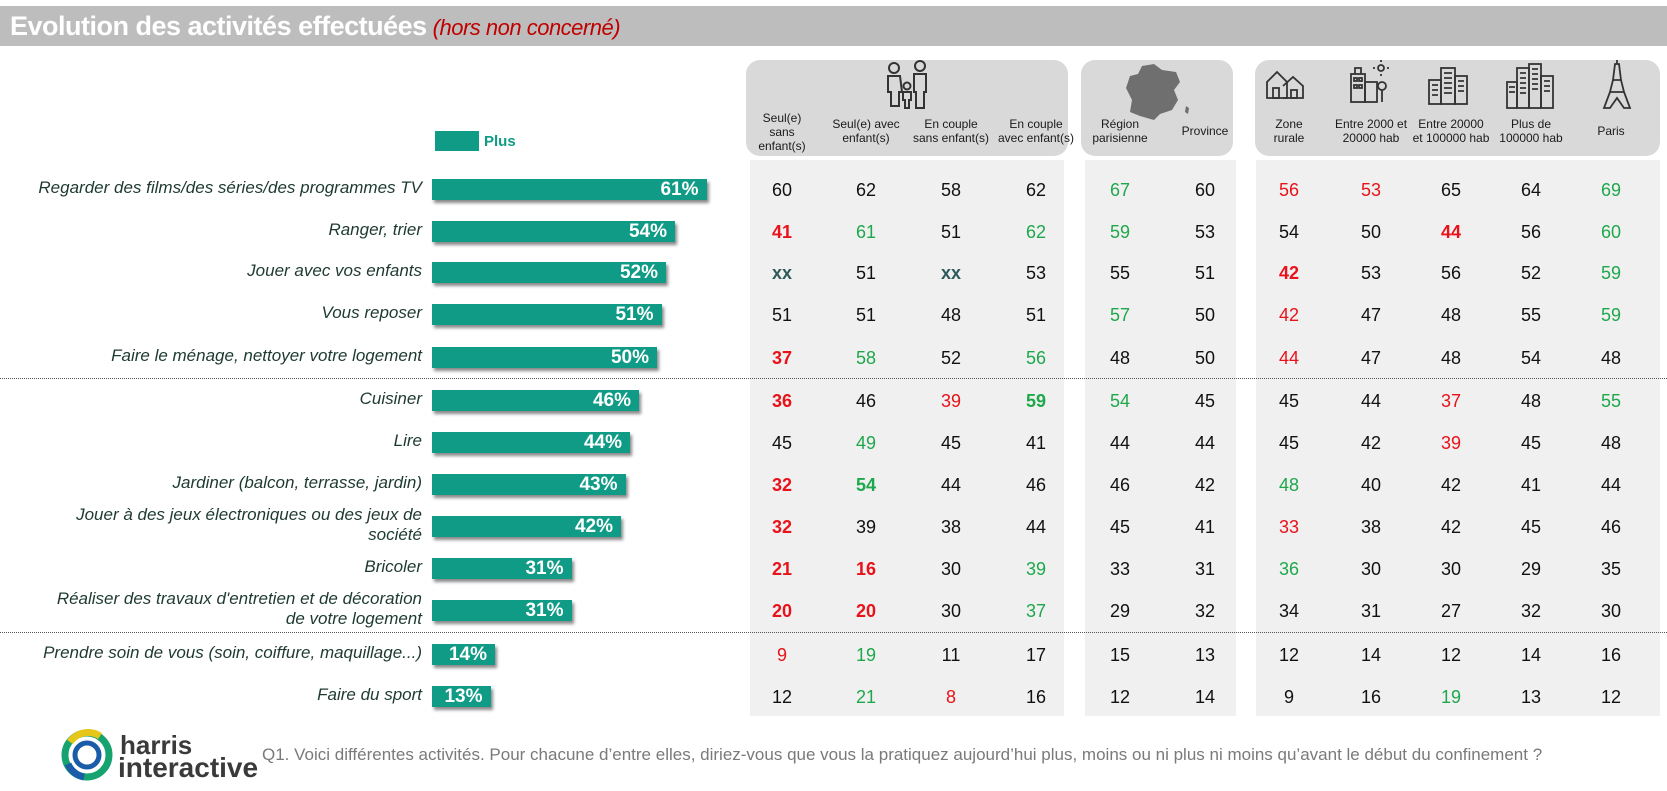  What do you see at coordinates (951, 190) in the screenshot?
I see `table-cell: 58` at bounding box center [951, 190].